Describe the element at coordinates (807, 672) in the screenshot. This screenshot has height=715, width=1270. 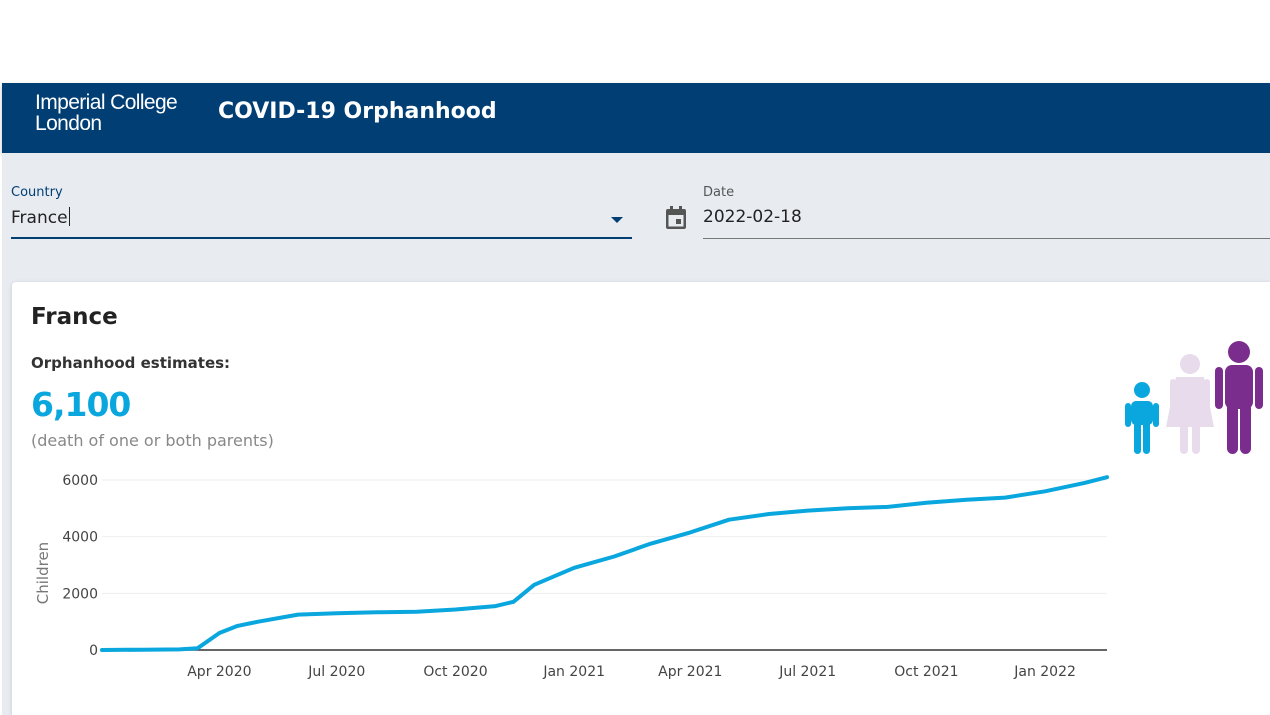
I see `x-tick-label: Jul 2021` at that location.